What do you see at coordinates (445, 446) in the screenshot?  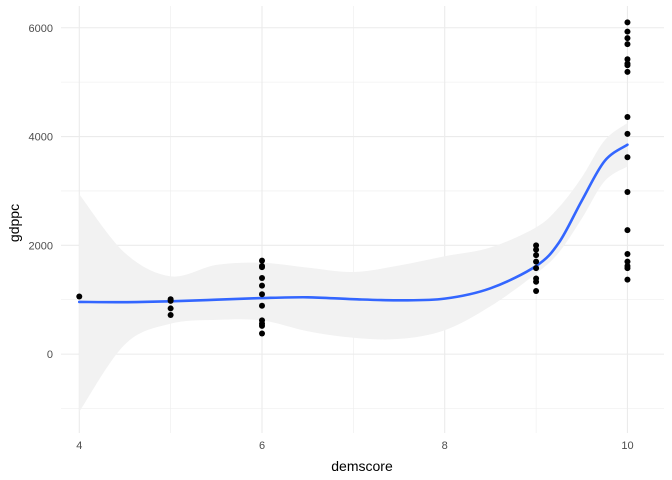 I see `x-tick-label: 8` at bounding box center [445, 446].